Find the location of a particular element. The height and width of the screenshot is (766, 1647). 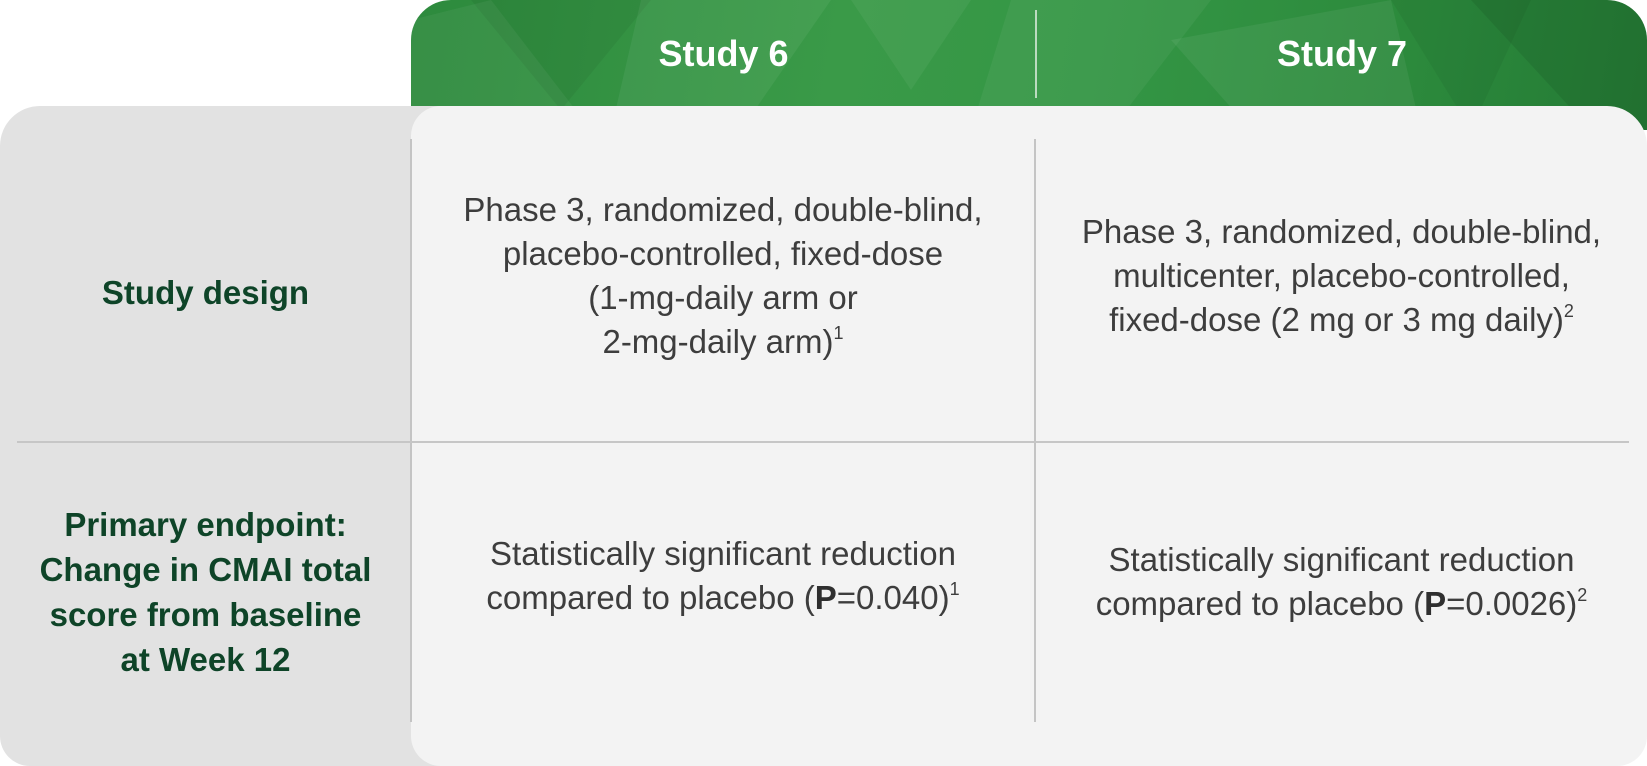

row-label-line: Change in CMAI total is located at coordinates (205, 569).